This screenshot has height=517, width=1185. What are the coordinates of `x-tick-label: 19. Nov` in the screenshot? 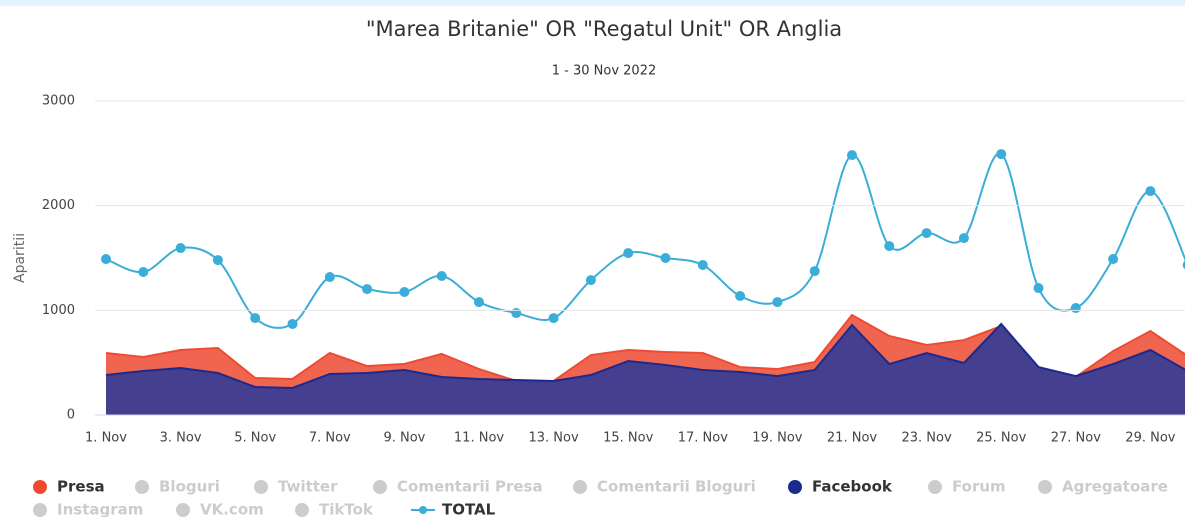 It's located at (777, 438).